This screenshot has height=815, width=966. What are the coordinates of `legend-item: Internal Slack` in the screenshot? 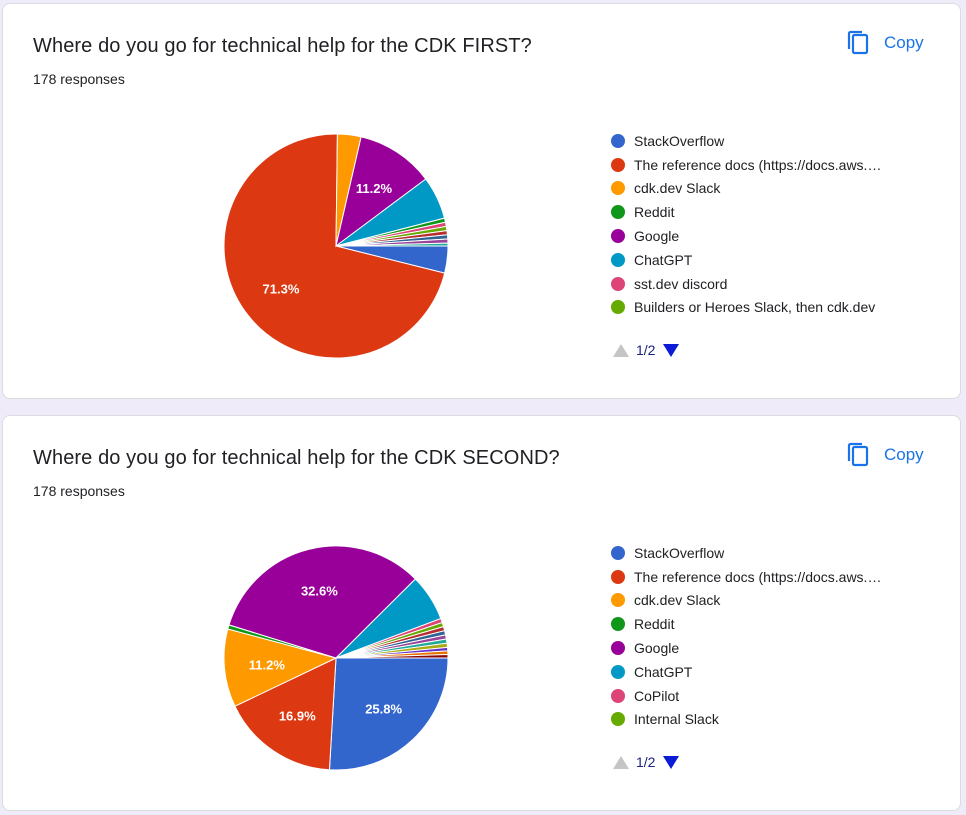 It's located at (771, 720).